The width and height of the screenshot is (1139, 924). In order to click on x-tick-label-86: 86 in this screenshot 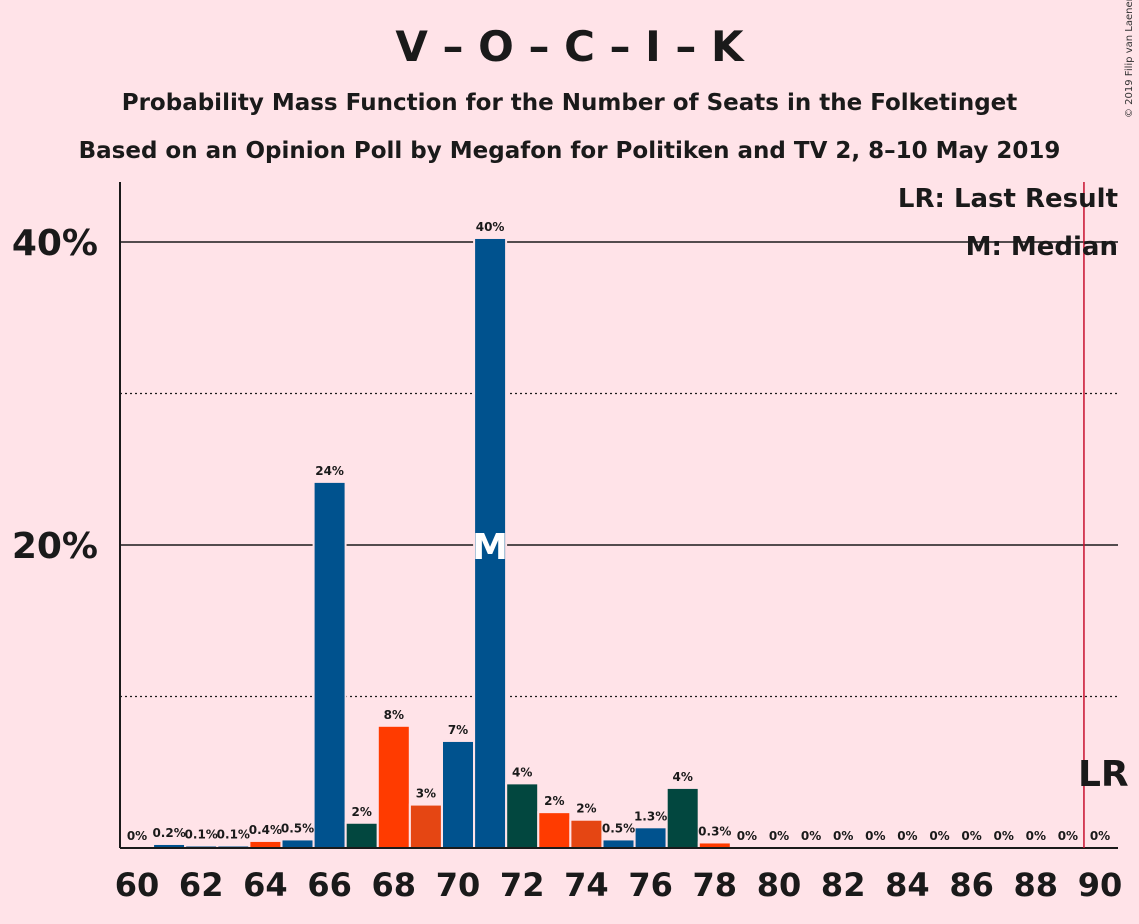, I will do `click(971, 885)`.